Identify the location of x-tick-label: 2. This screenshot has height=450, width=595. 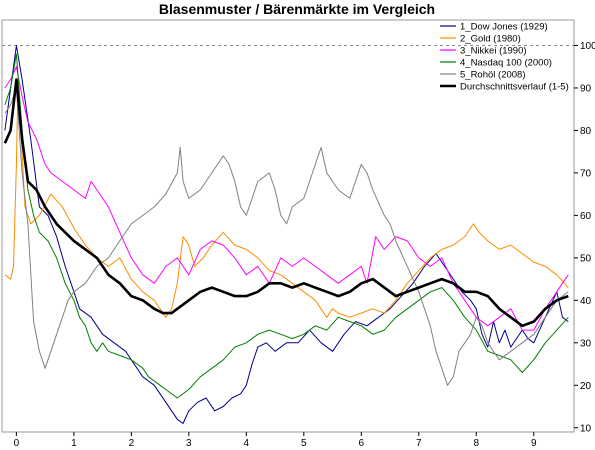
(132, 443).